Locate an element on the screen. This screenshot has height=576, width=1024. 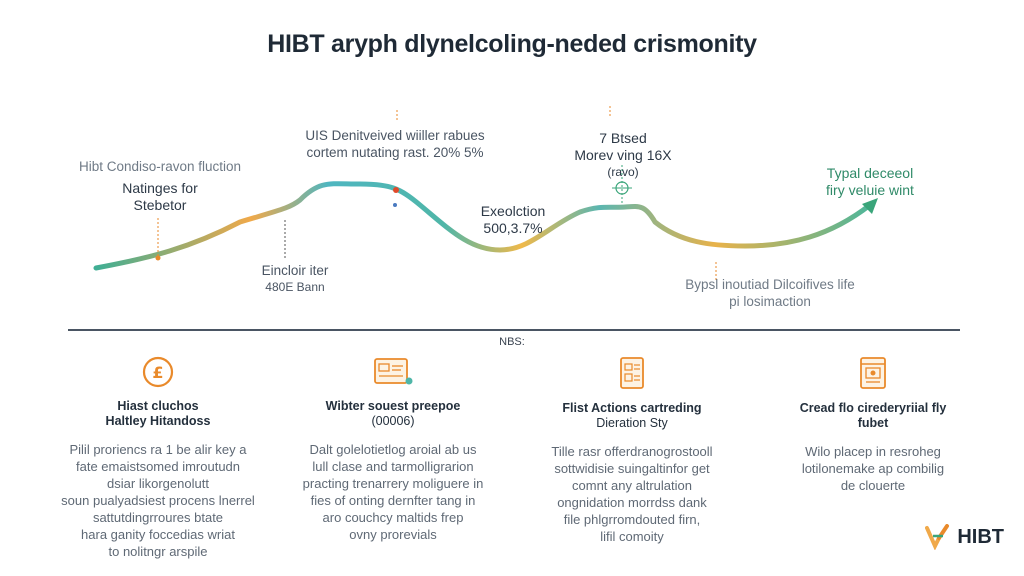
column-heading: Flist Actions cartreding Dieration Sty is located at coordinates (632, 415).